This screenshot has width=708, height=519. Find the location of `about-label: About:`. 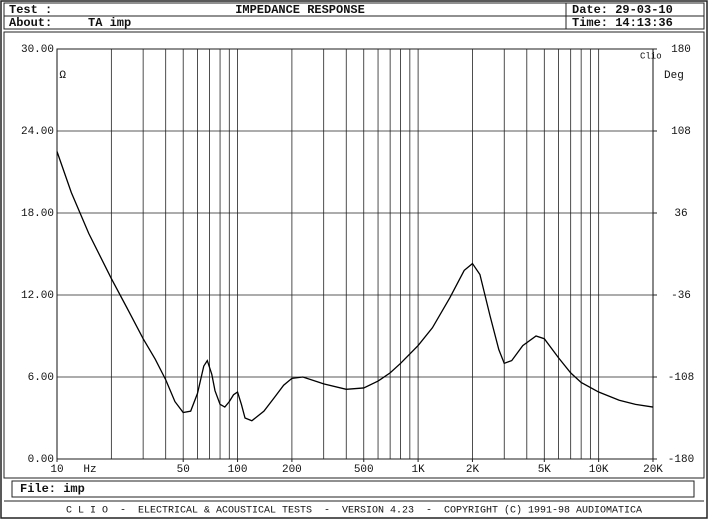

about-label: About: is located at coordinates (30, 23).